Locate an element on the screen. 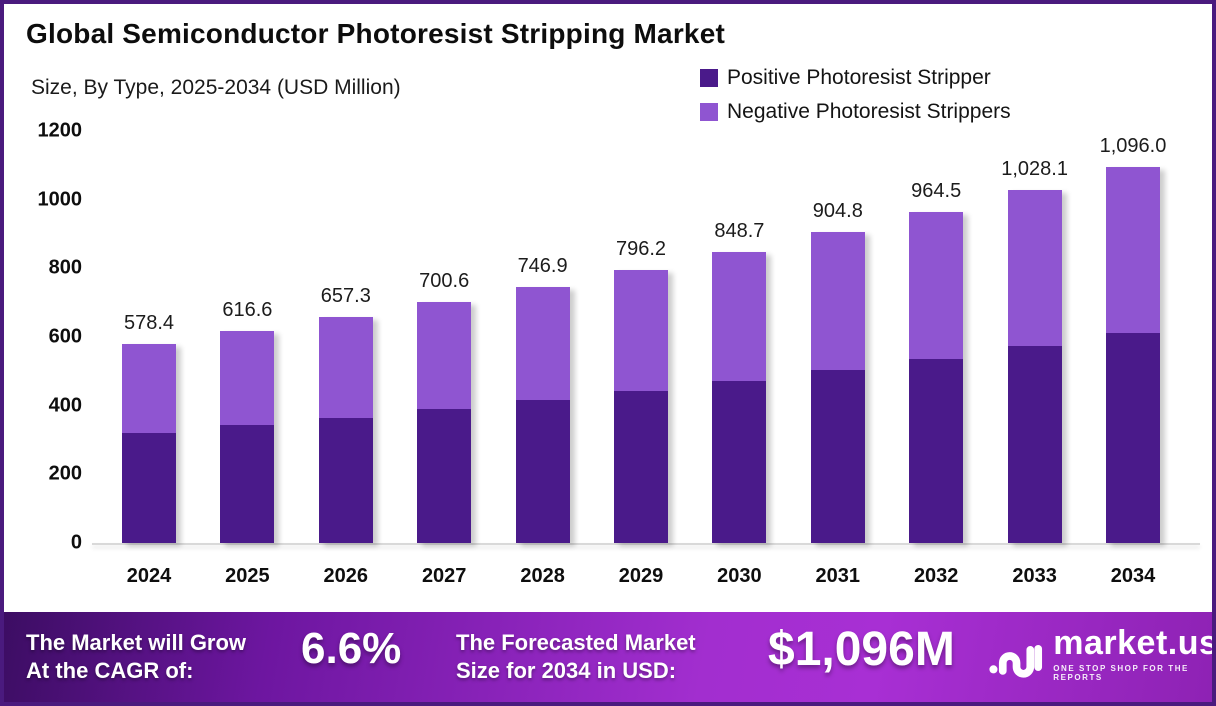 The image size is (1216, 706). stacked-bar-2031 is located at coordinates (837, 387).